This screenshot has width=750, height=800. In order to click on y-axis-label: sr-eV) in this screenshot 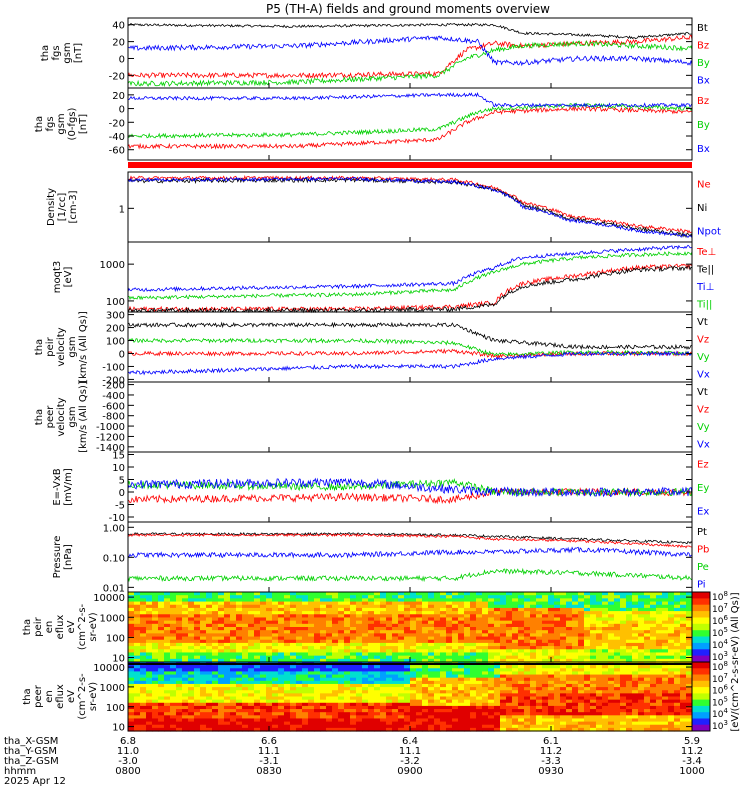, I will do `click(93, 696)`.